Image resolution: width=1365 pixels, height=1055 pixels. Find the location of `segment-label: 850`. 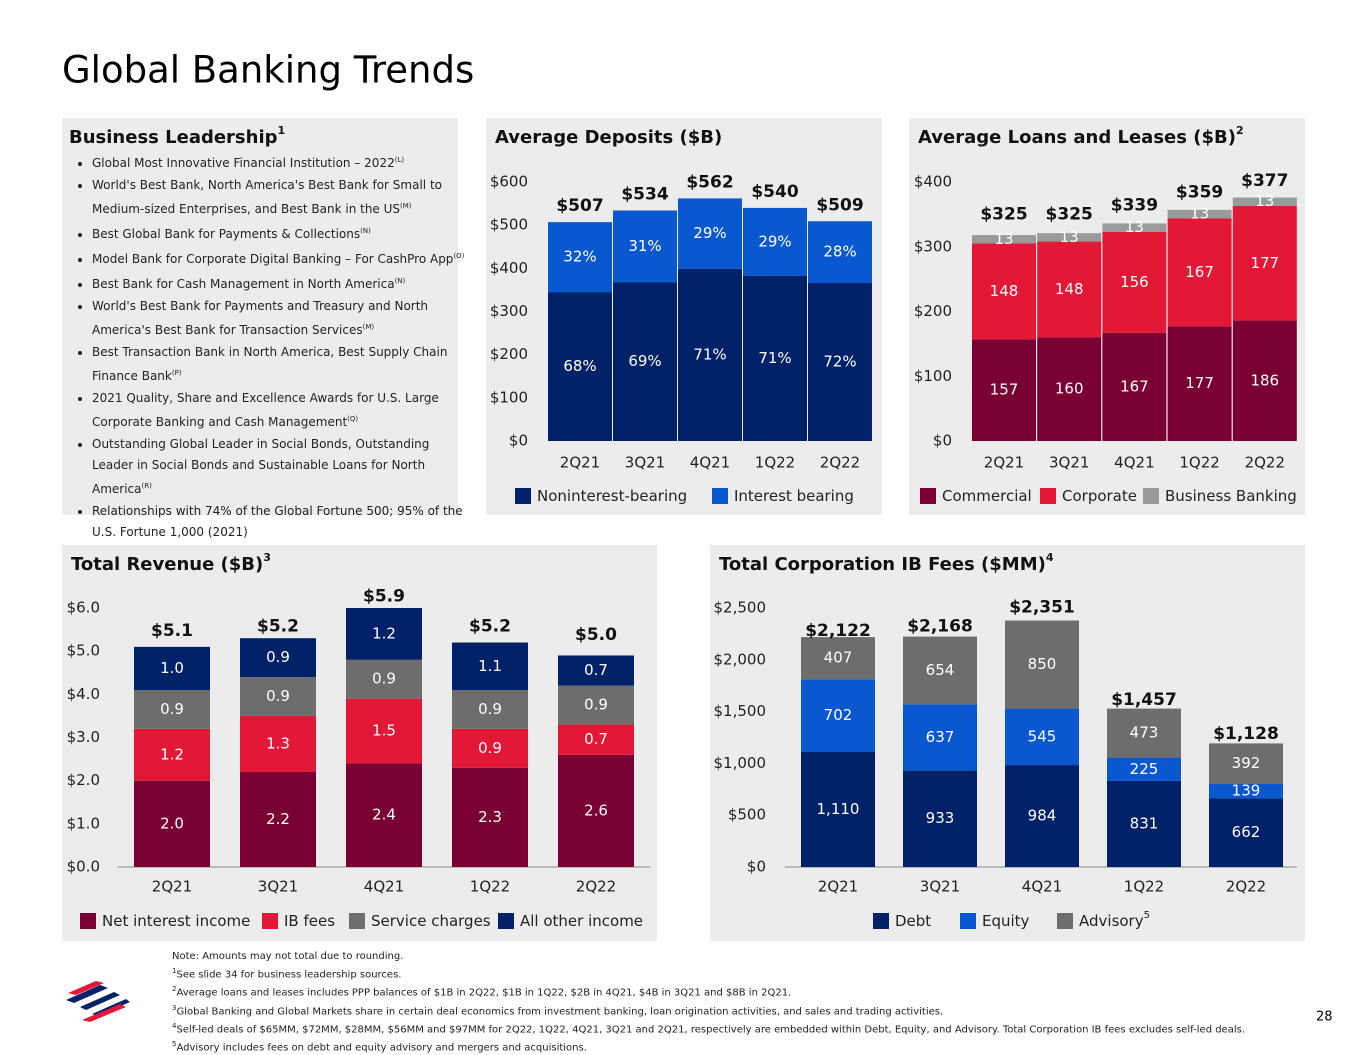

segment-label: 850 is located at coordinates (1042, 664).